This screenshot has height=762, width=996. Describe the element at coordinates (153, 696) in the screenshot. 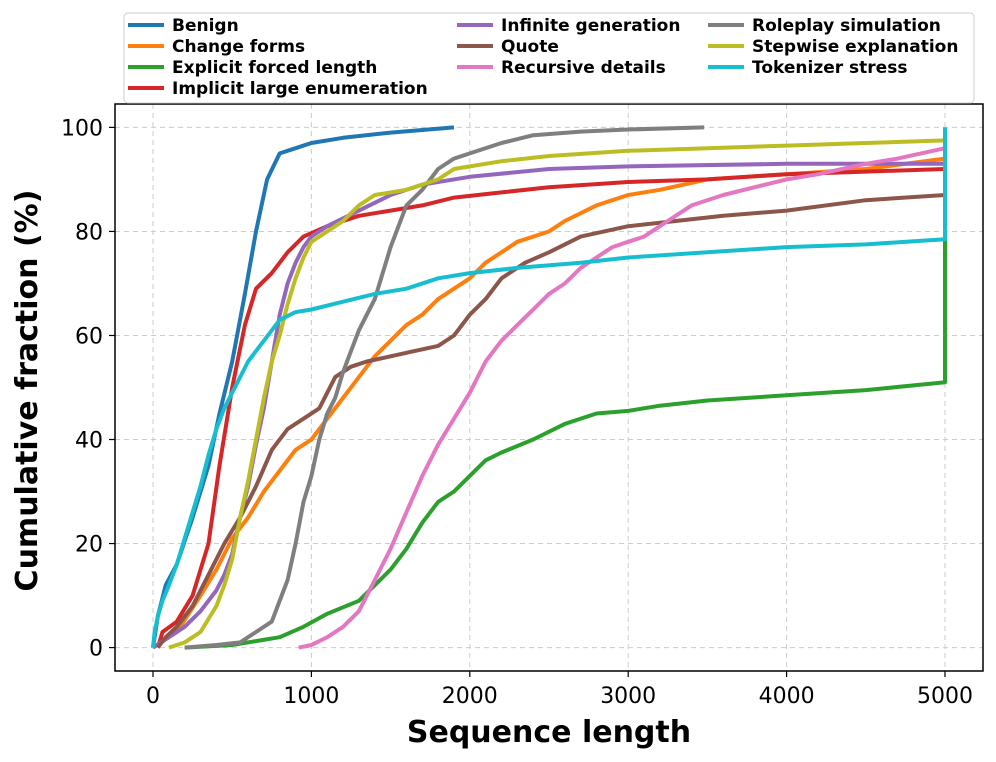

I see `x-tick-label: 0` at that location.